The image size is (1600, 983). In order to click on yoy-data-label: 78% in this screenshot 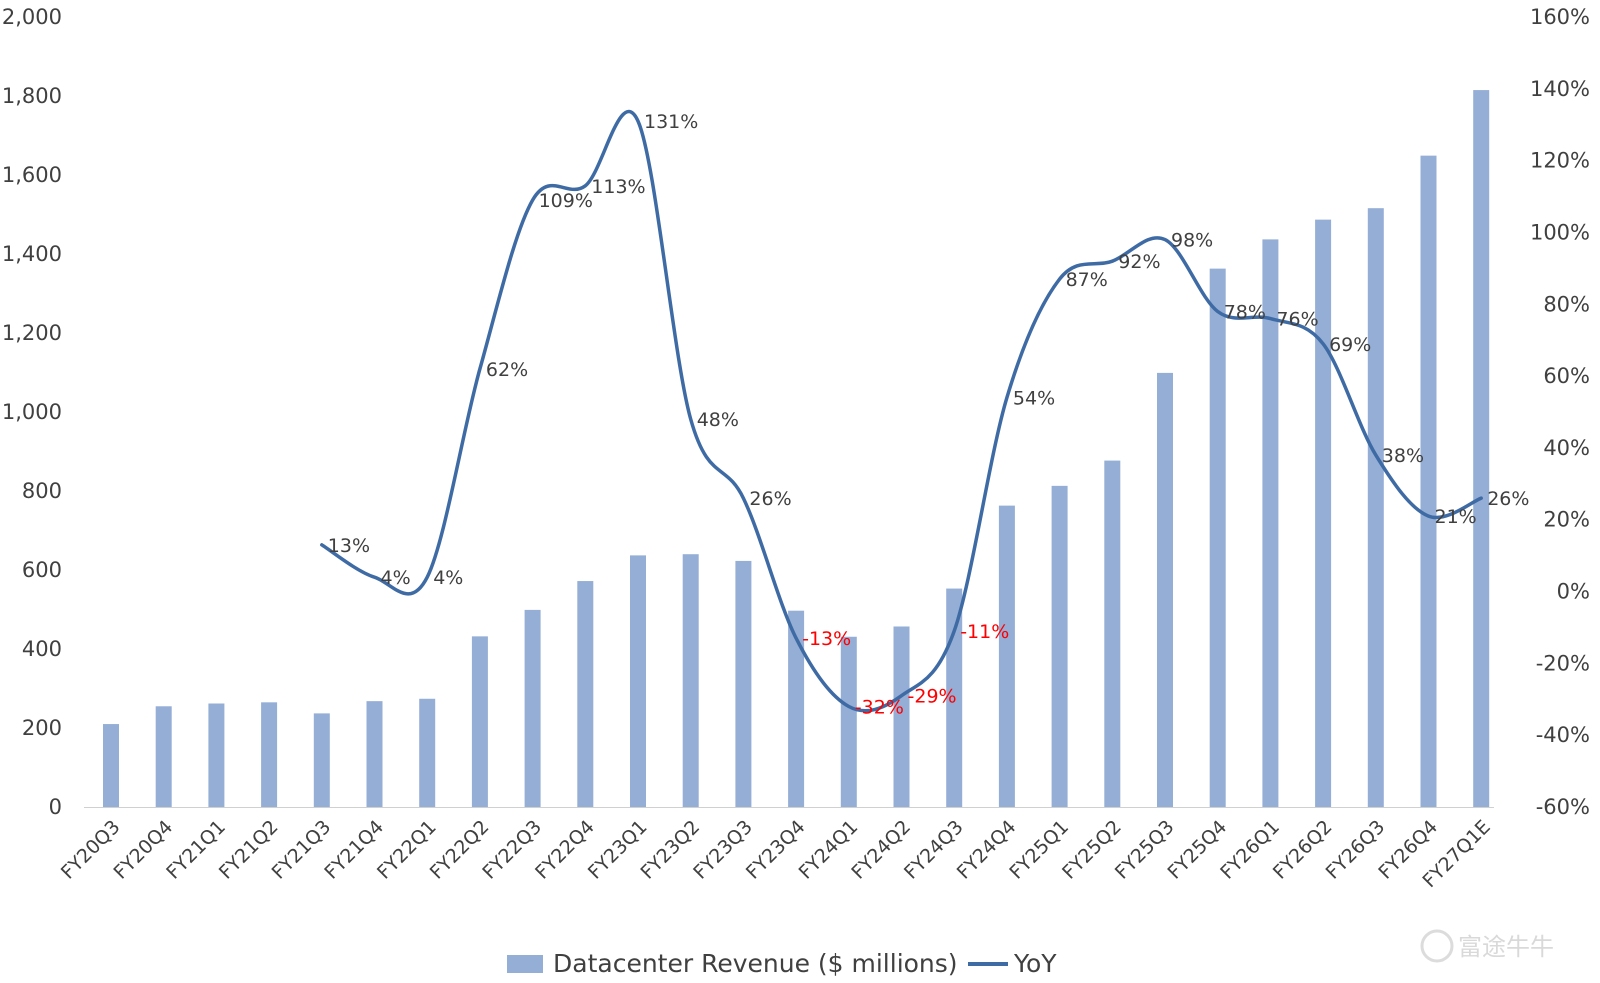, I will do `click(1245, 312)`.